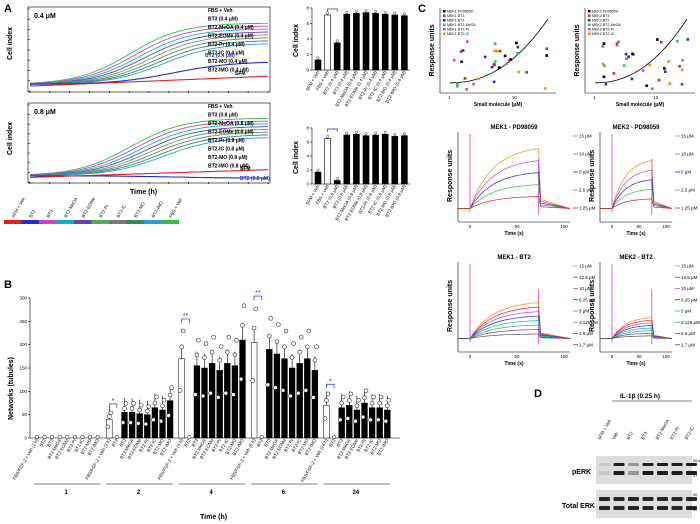 This screenshot has height=524, width=700. Describe the element at coordinates (228, 71) in the screenshot. I see `legend-entry: BT2-IMO (0.4 μM)` at that location.